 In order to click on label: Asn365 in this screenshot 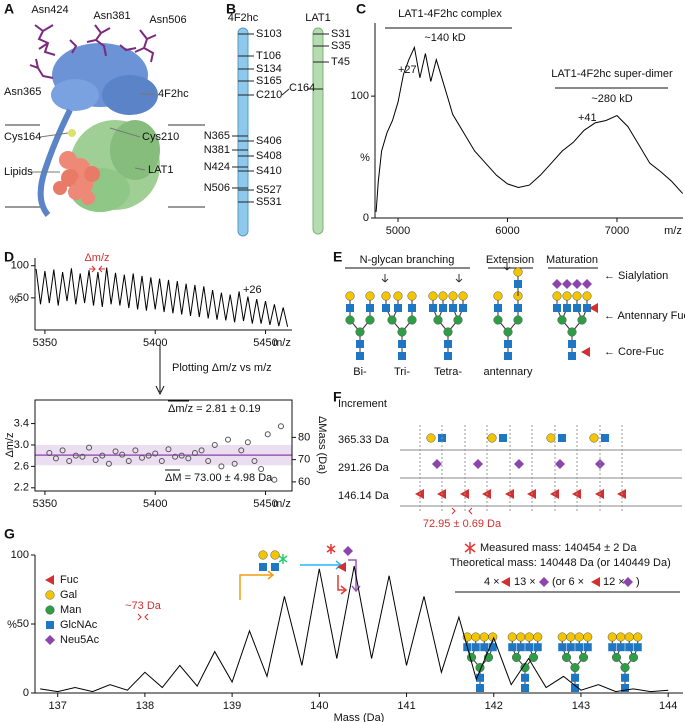, I will do `click(22, 92)`.